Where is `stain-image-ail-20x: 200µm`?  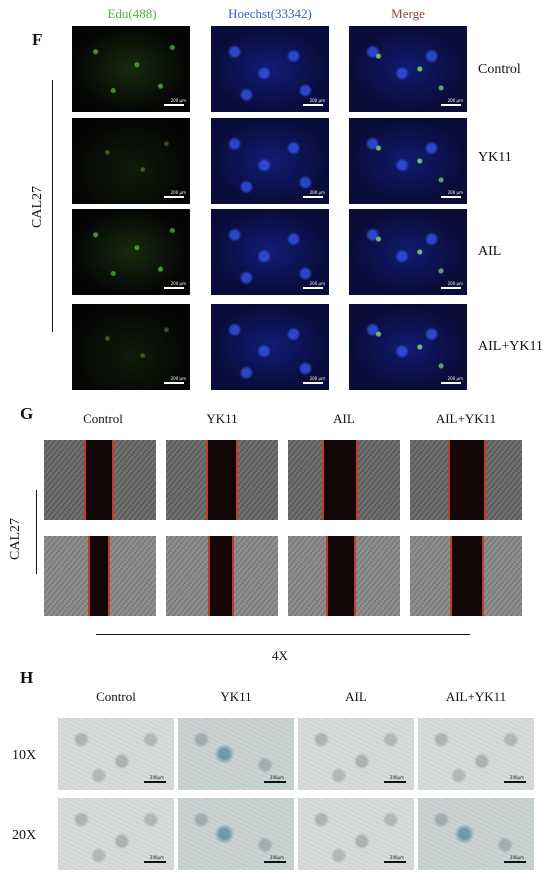
stain-image-ail-20x: 200µm is located at coordinates (356, 834).